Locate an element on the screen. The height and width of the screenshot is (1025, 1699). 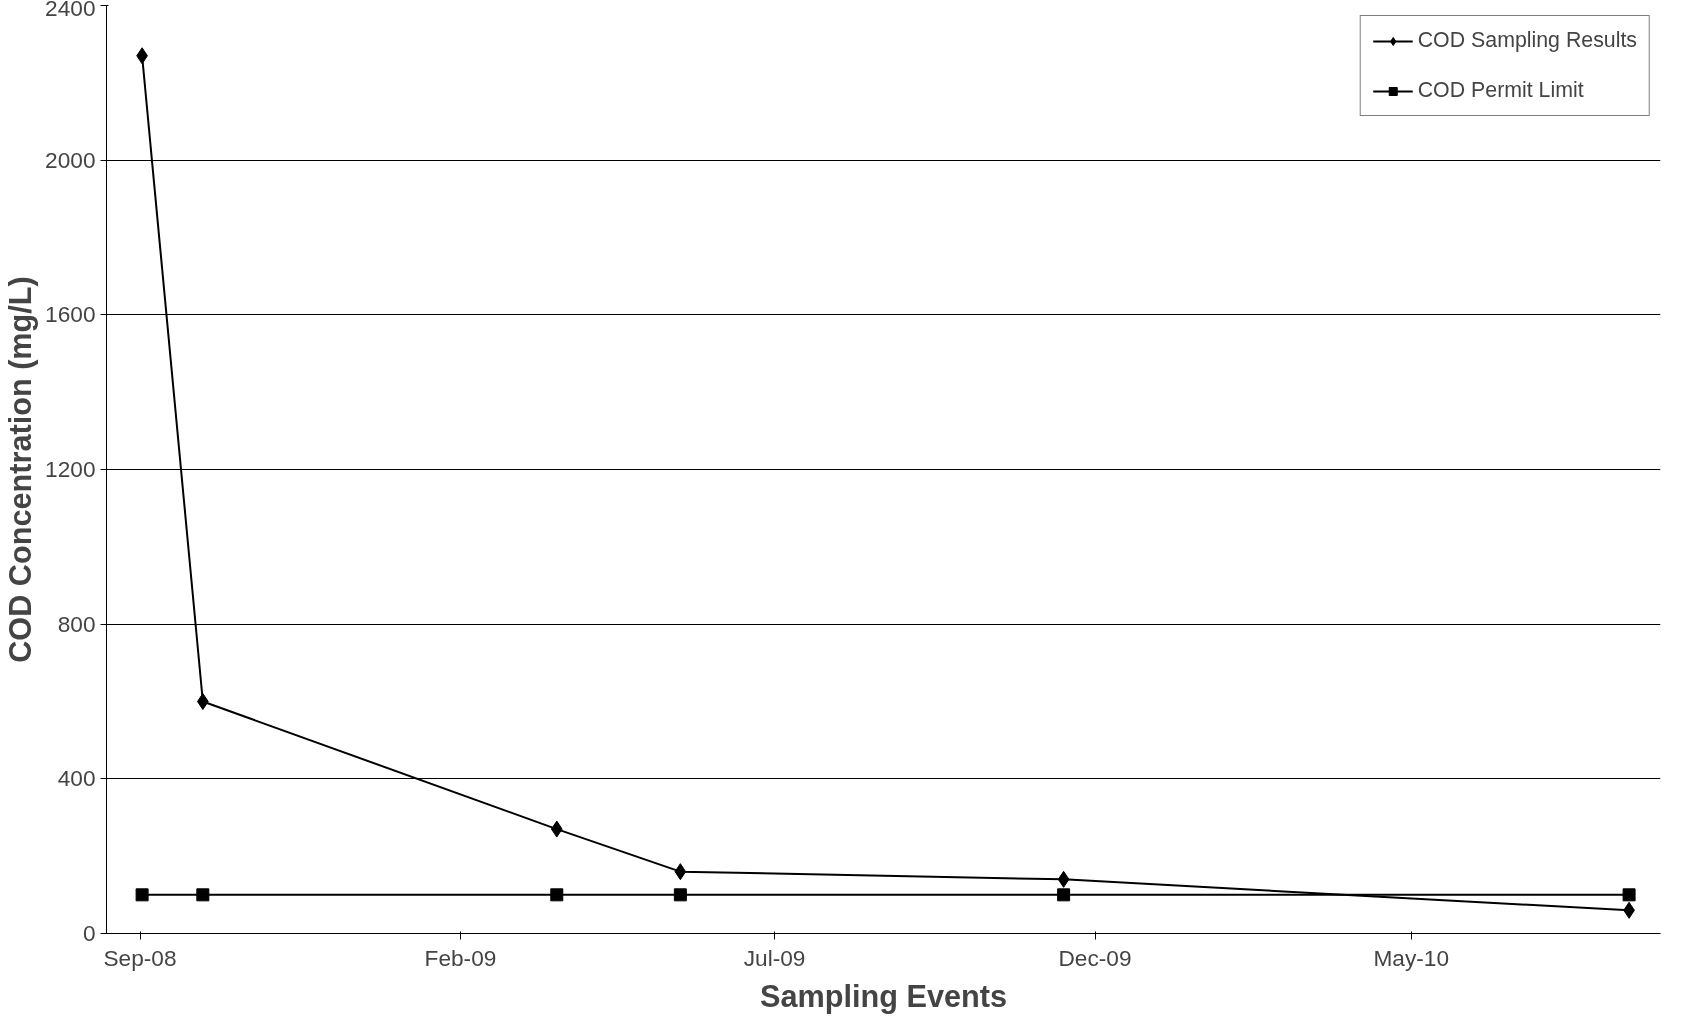
y-tick-label: 2000 is located at coordinates (70, 159).